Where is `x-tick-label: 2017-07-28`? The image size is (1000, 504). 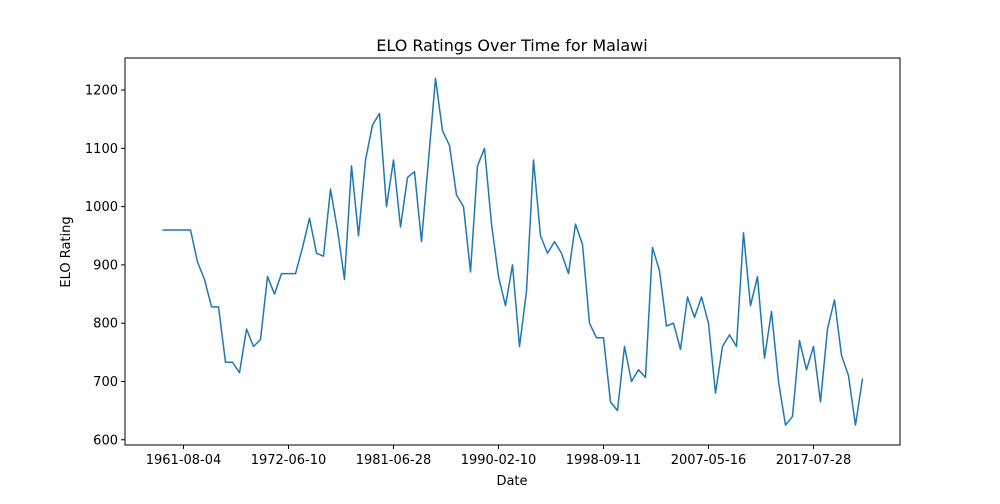 x-tick-label: 2017-07-28 is located at coordinates (814, 460).